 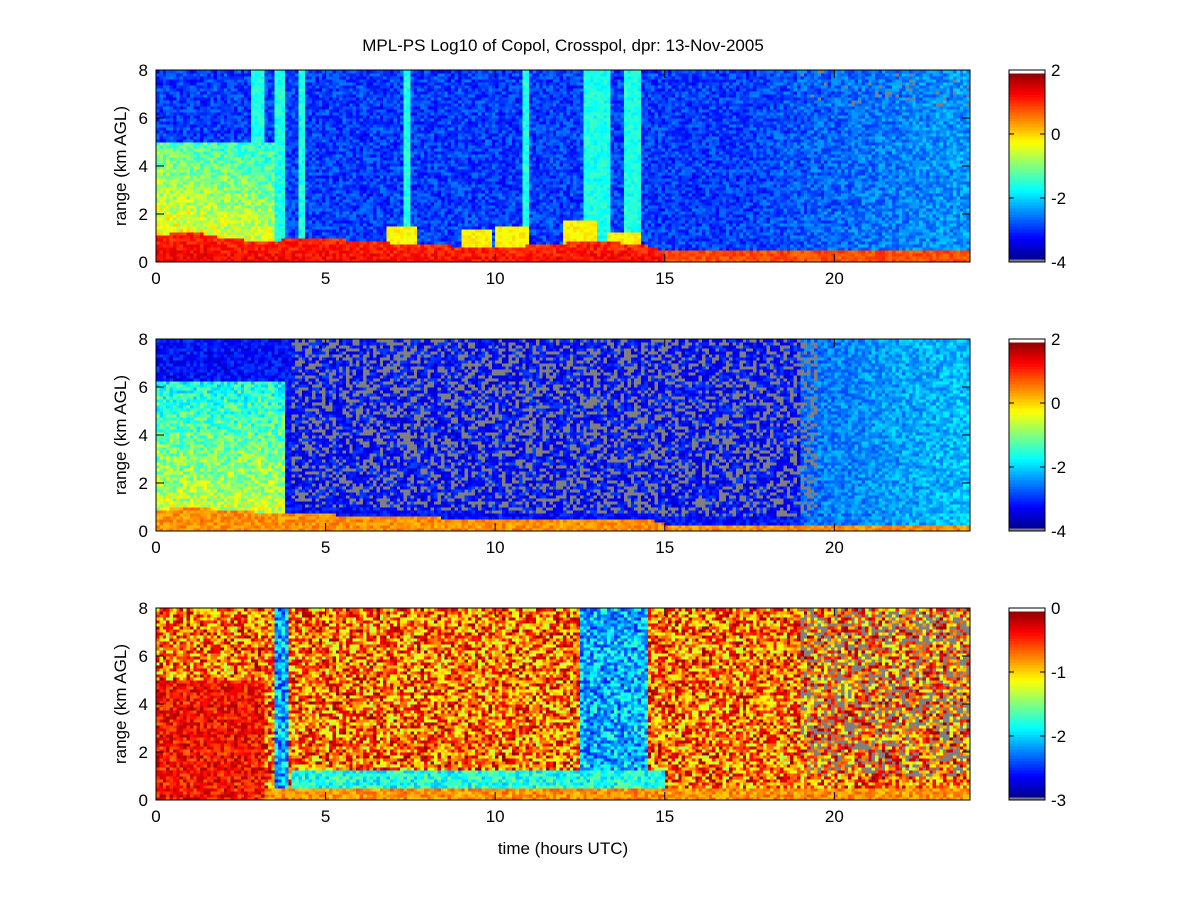 What do you see at coordinates (1058, 672) in the screenshot?
I see `colorbar-tick-label: -1` at bounding box center [1058, 672].